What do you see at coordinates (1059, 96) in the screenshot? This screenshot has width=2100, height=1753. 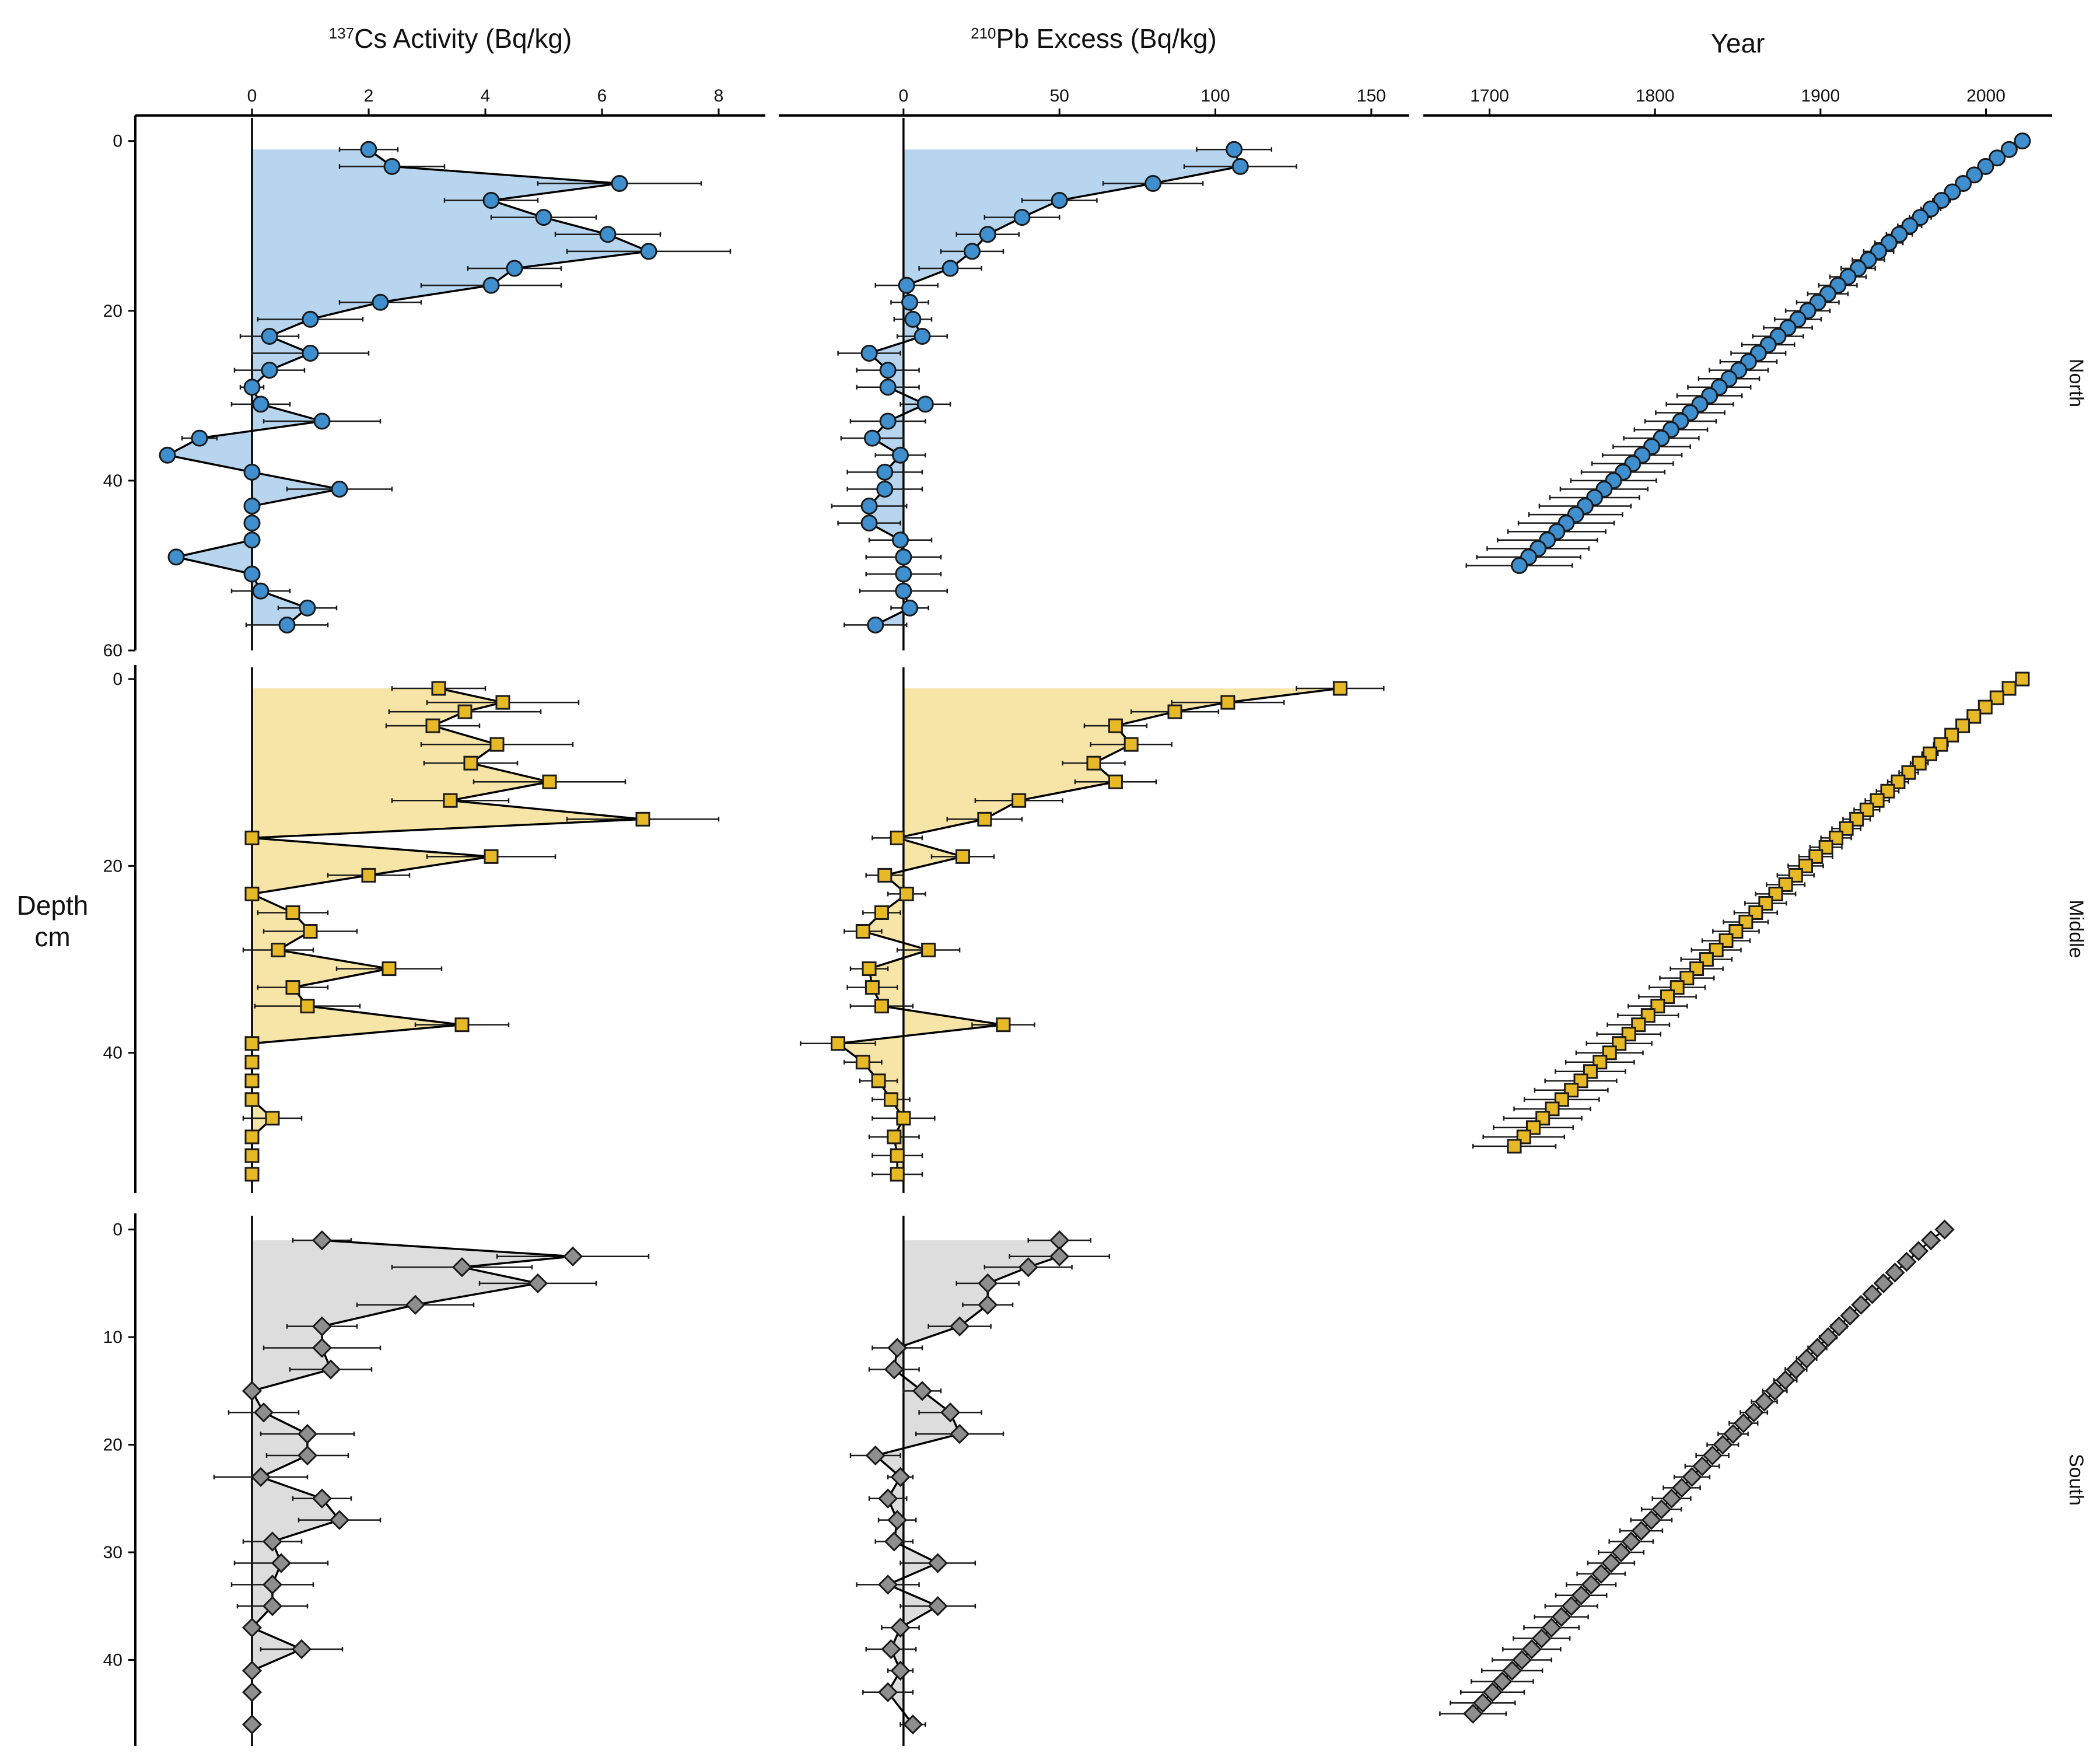 I see `x-tick-label-pb: 50` at bounding box center [1059, 96].